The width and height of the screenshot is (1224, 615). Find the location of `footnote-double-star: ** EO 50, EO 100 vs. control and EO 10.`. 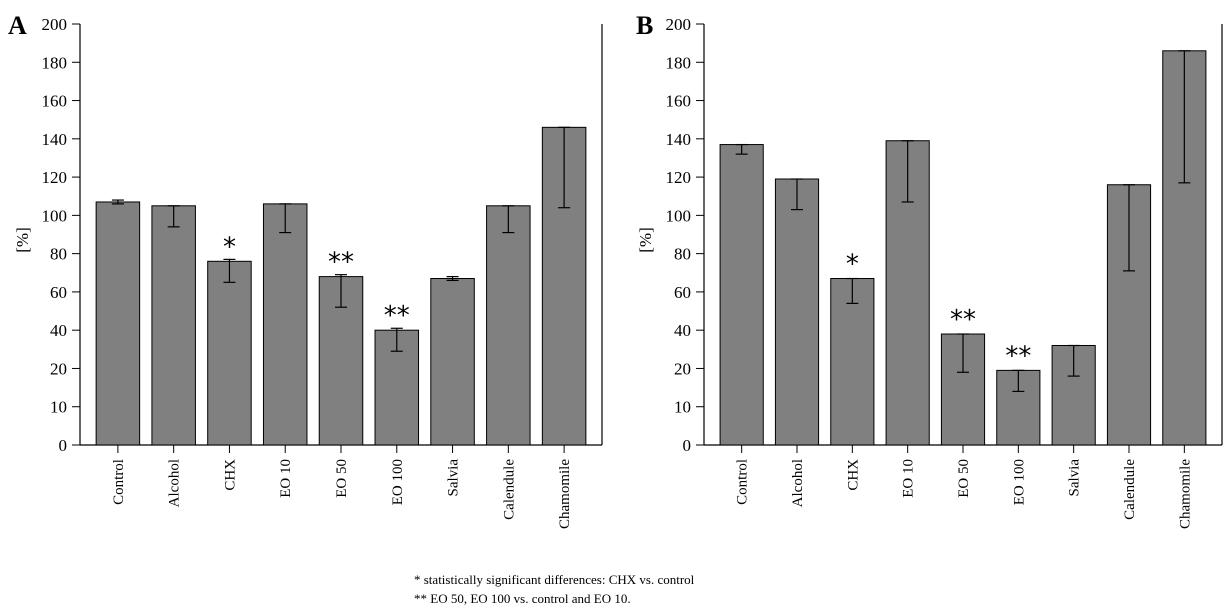

footnote-double-star: ** EO 50, EO 100 vs. control and EO 10. is located at coordinates (522, 598).